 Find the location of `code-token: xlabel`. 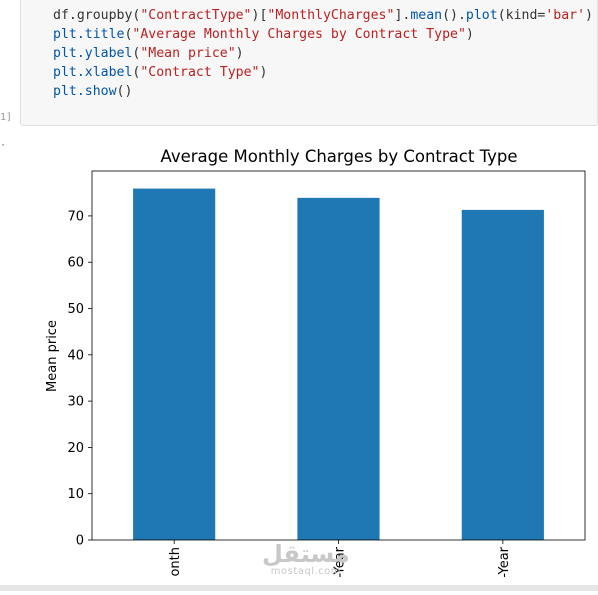

code-token: xlabel is located at coordinates (108, 72).